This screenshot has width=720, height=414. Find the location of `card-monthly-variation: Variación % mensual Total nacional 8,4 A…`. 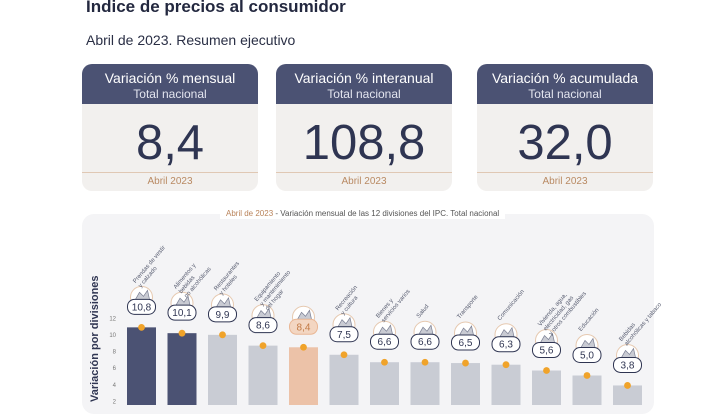

card-monthly-variation: Variación % mensual Total nacional 8,4 A… is located at coordinates (170, 127).